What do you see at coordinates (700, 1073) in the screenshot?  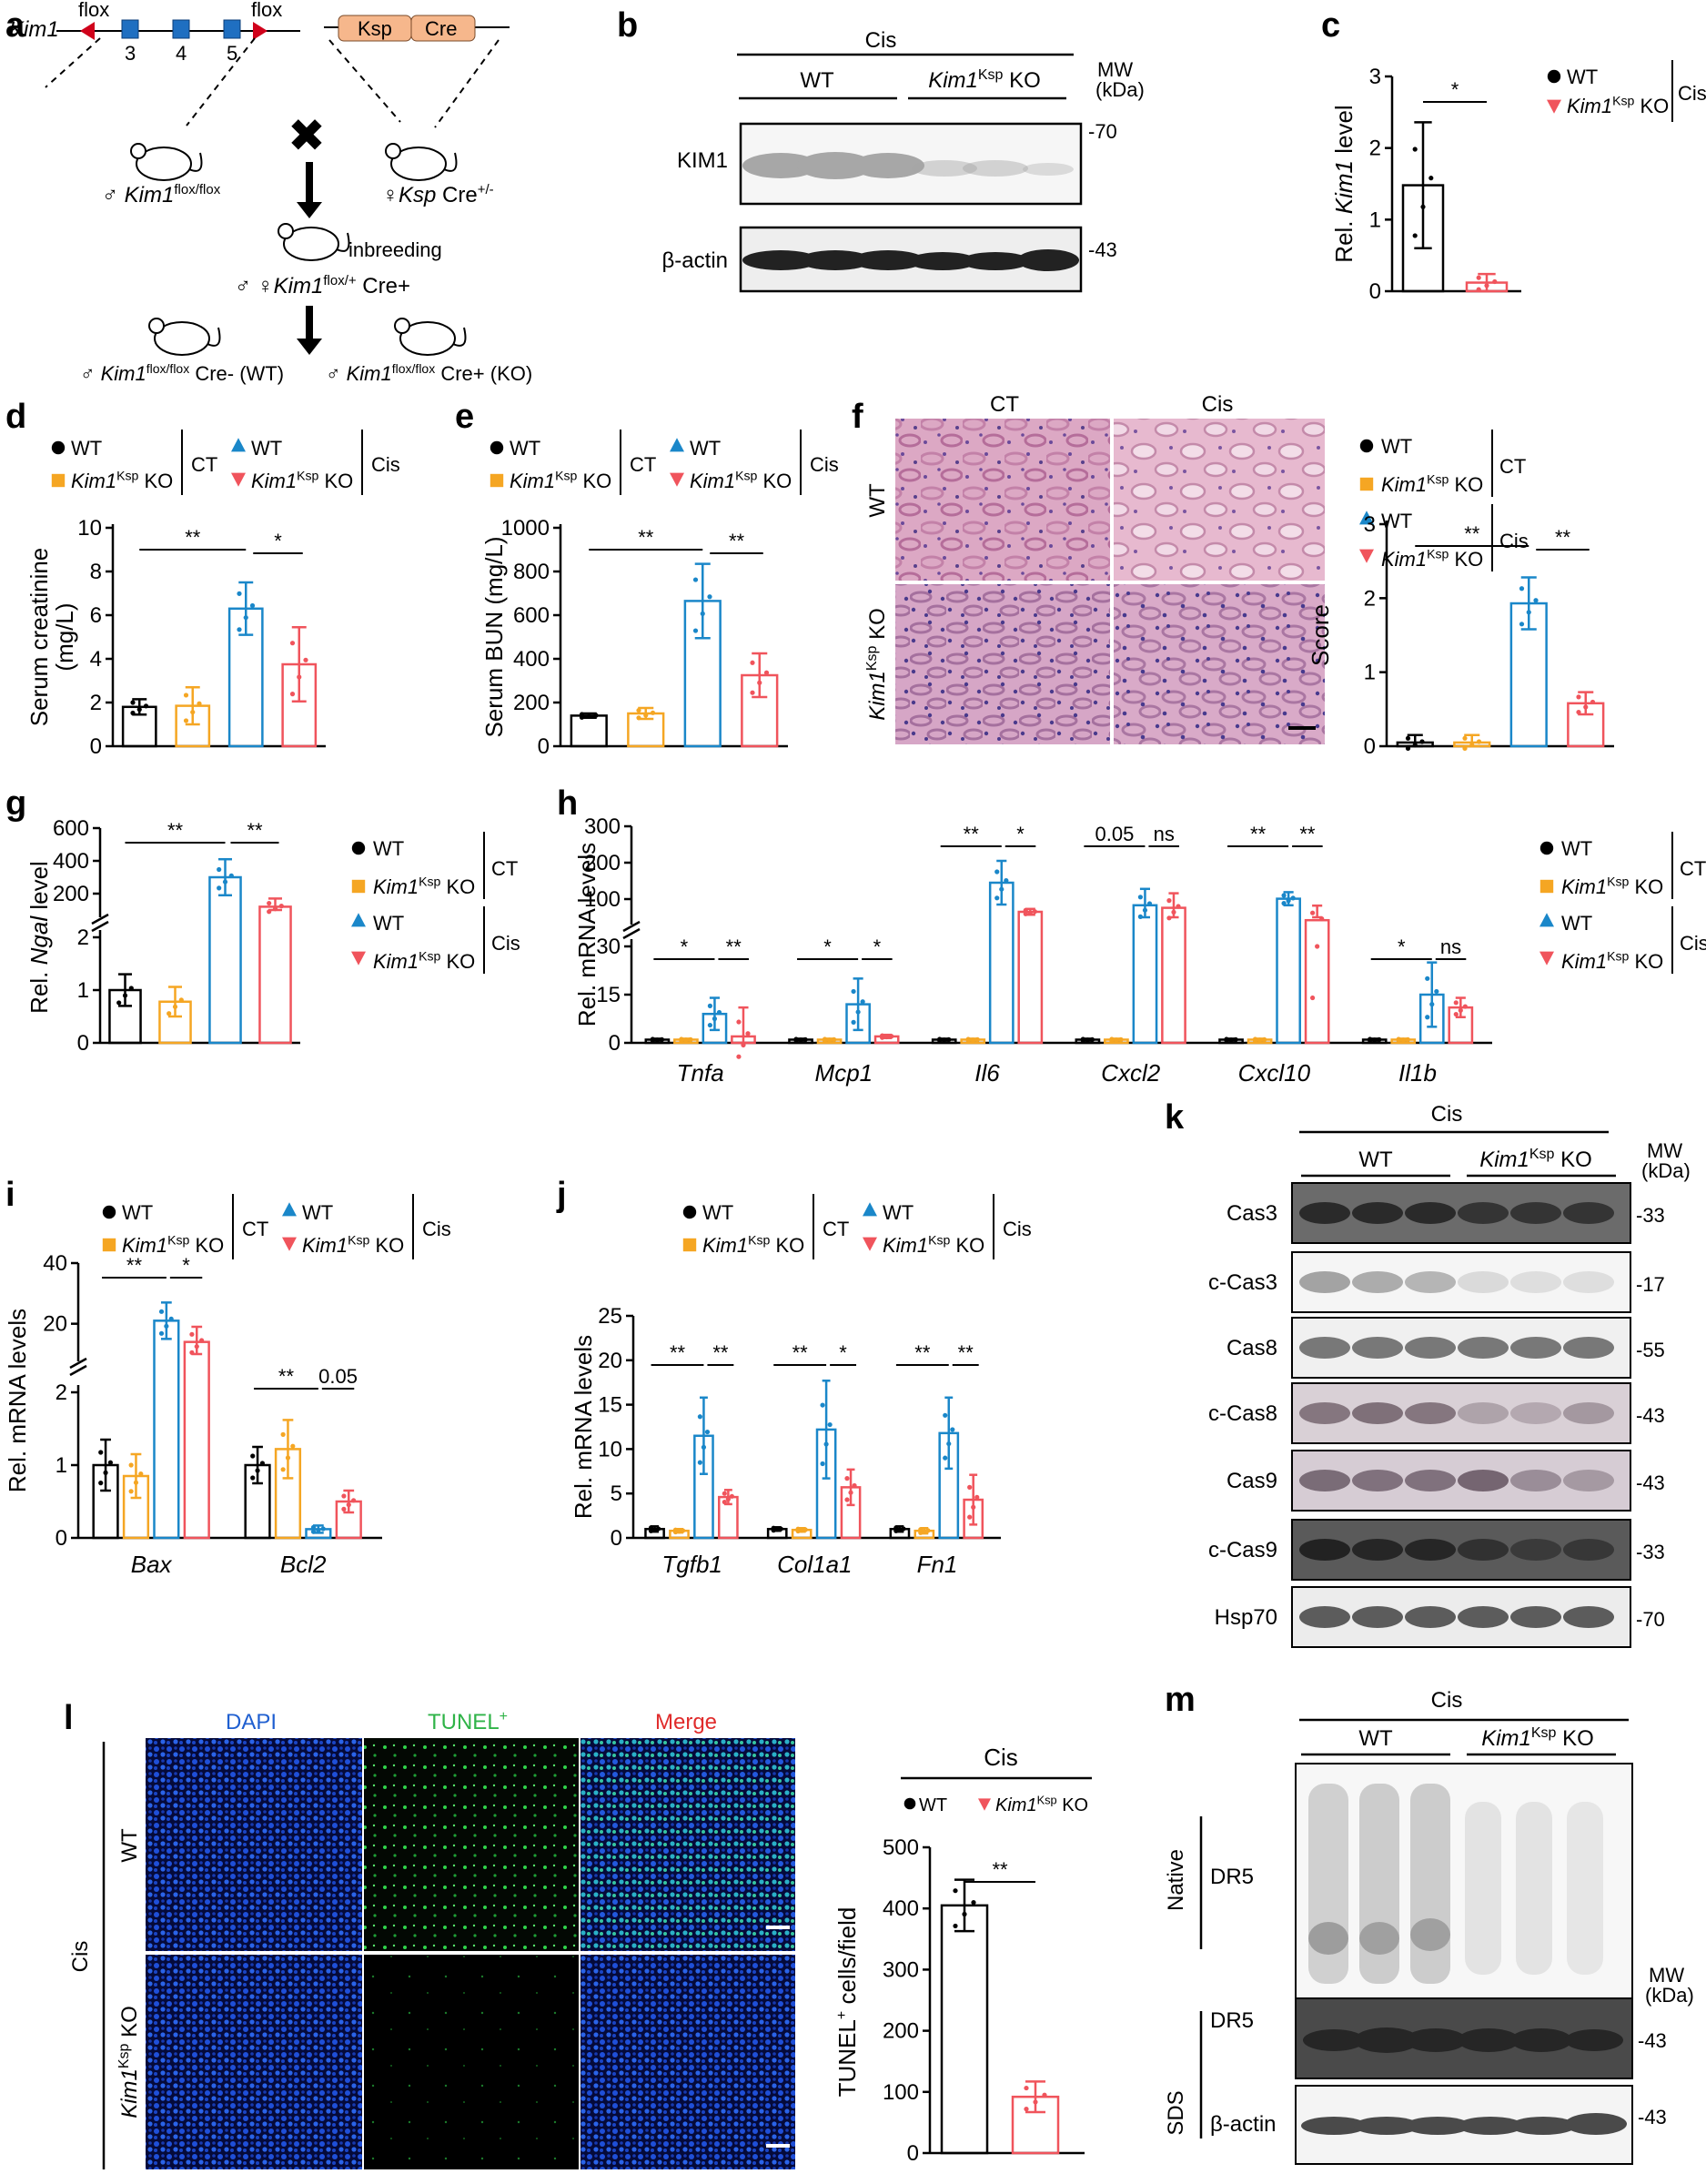 I see `x-category-label: Tnfa` at bounding box center [700, 1073].